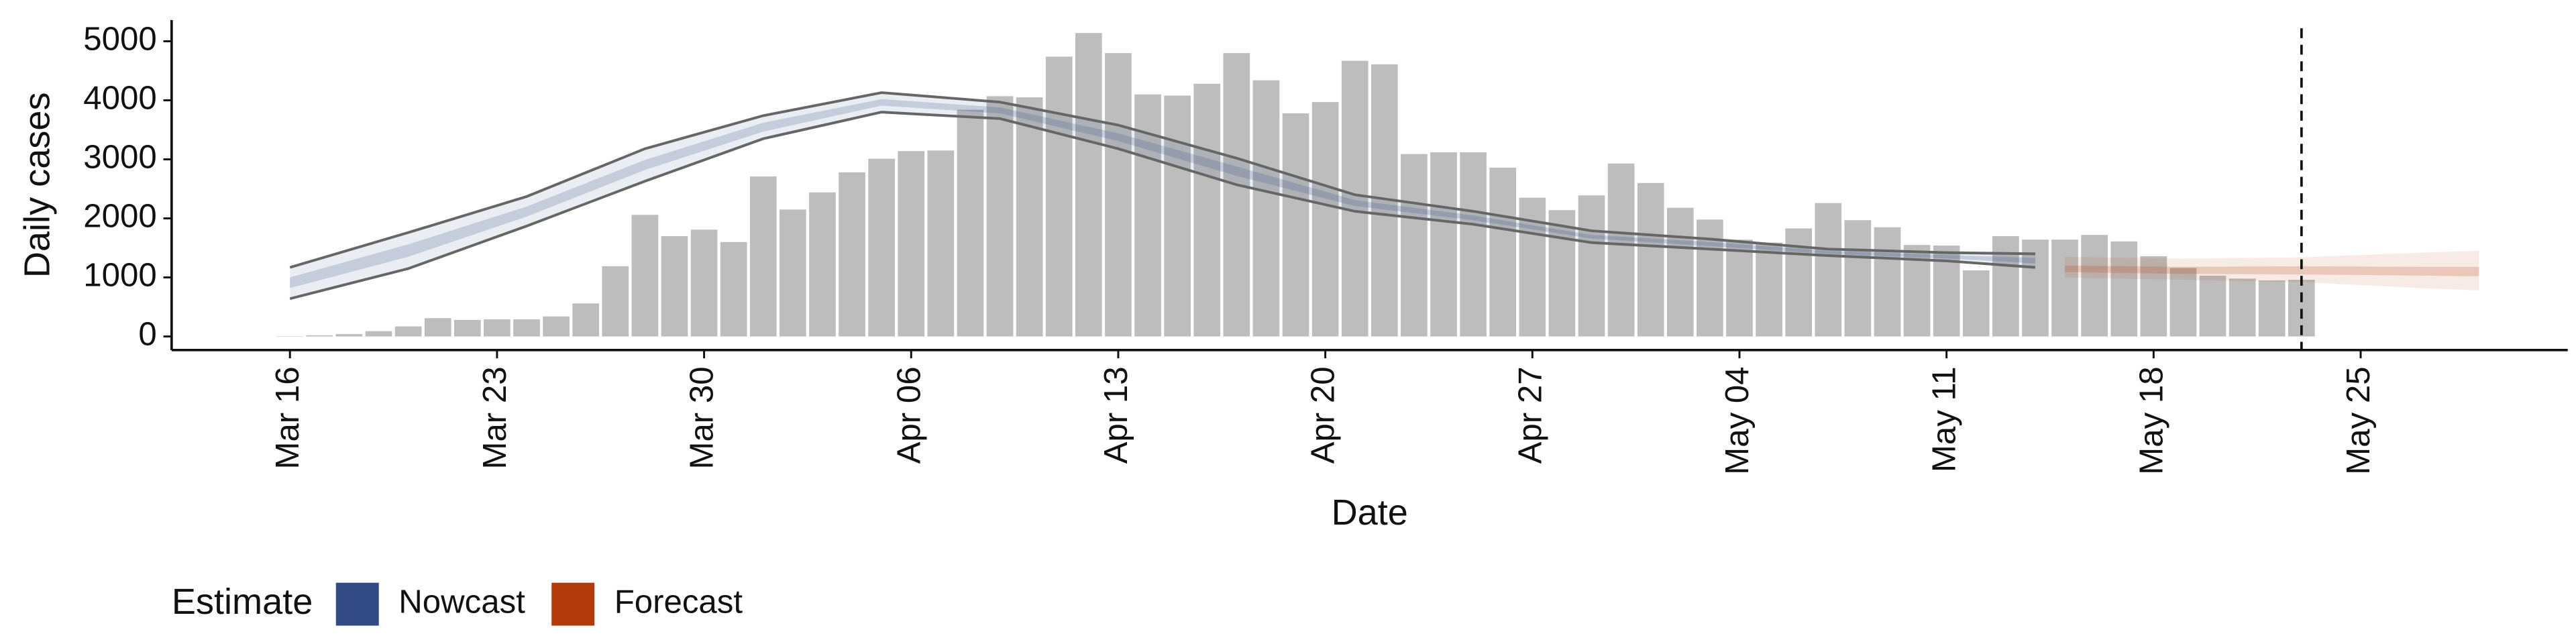  Describe the element at coordinates (119, 98) in the screenshot. I see `y-tick-label: 4000` at that location.